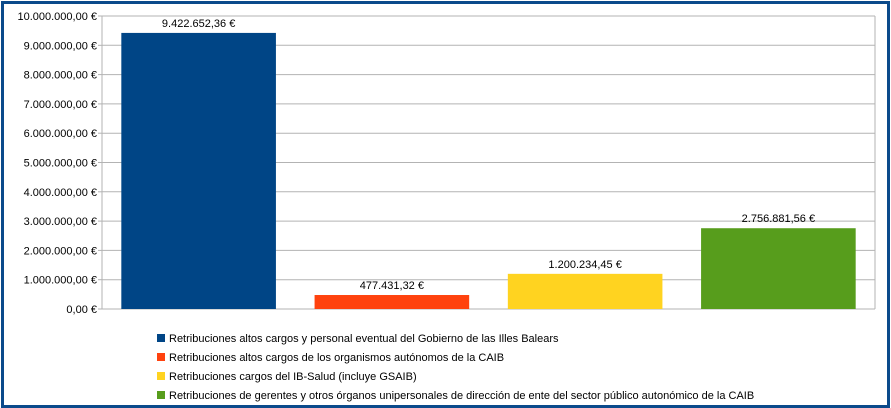 Image resolution: width=891 pixels, height=408 pixels. I want to click on data-label: 9.422.652,36 €, so click(198, 24).